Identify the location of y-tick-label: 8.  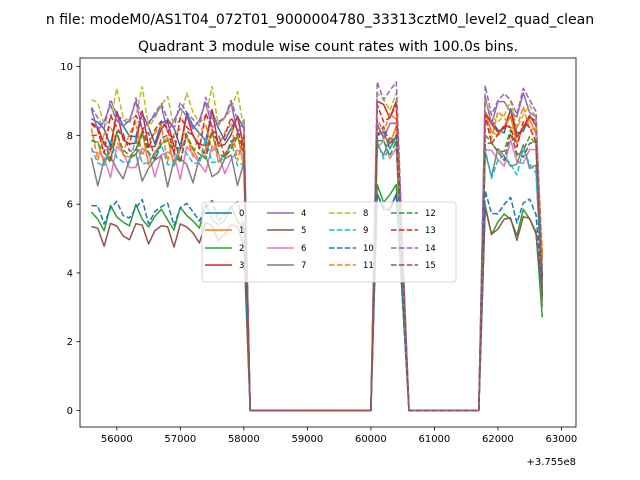
(70, 136).